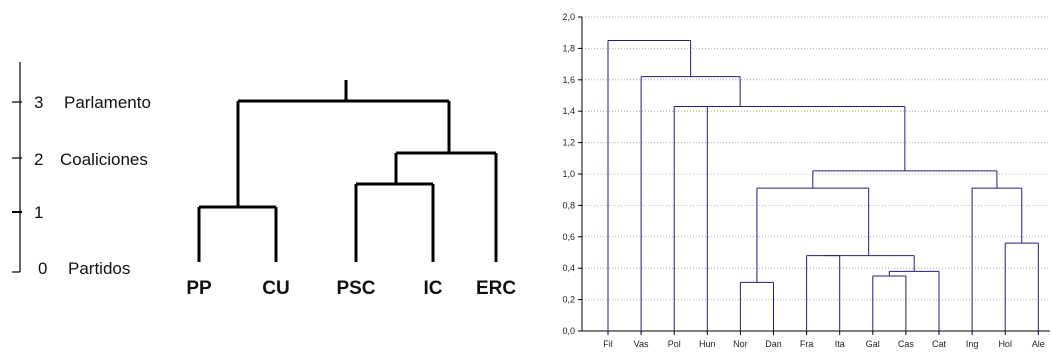 Image resolution: width=1052 pixels, height=352 pixels. I want to click on level-3-name: Parlamento, so click(107, 102).